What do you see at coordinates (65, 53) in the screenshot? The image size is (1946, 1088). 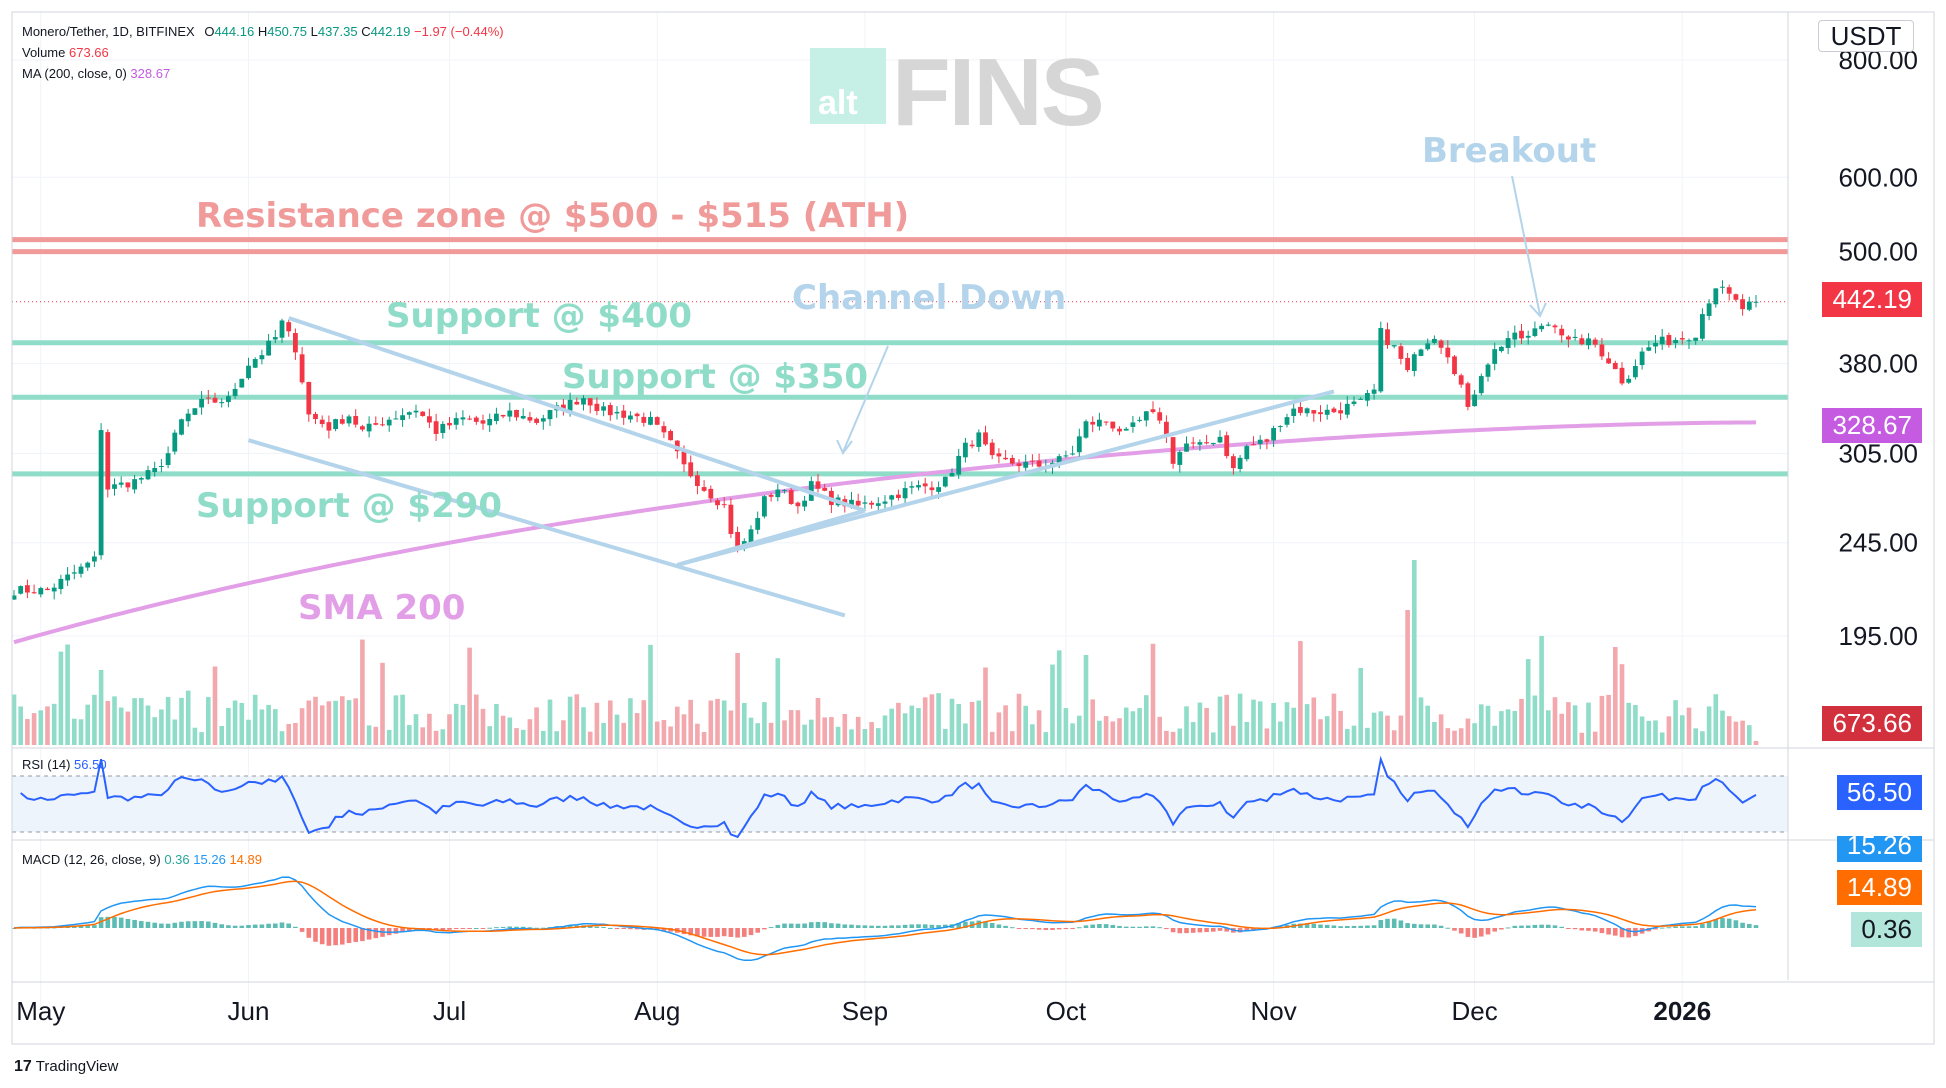 I see `volume-legend: Volume 673.66` at bounding box center [65, 53].